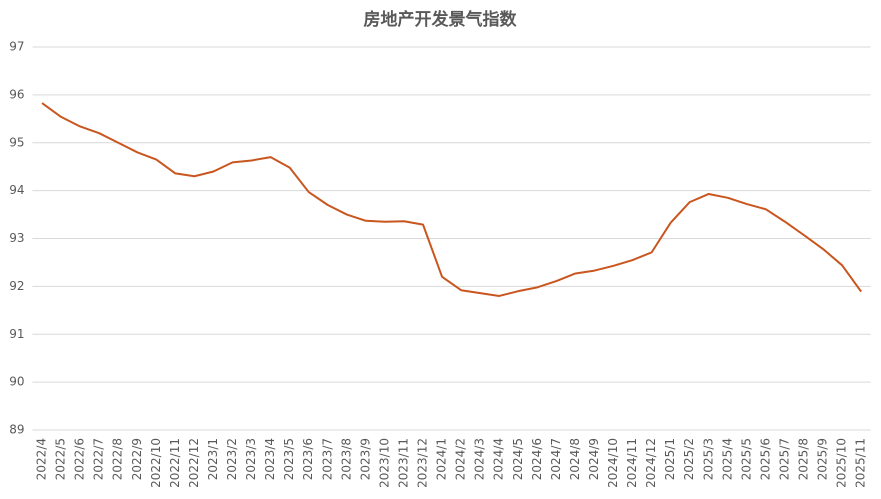 This screenshot has height=499, width=881. Describe the element at coordinates (518, 459) in the screenshot. I see `x-tick-label: 2024/5` at that location.